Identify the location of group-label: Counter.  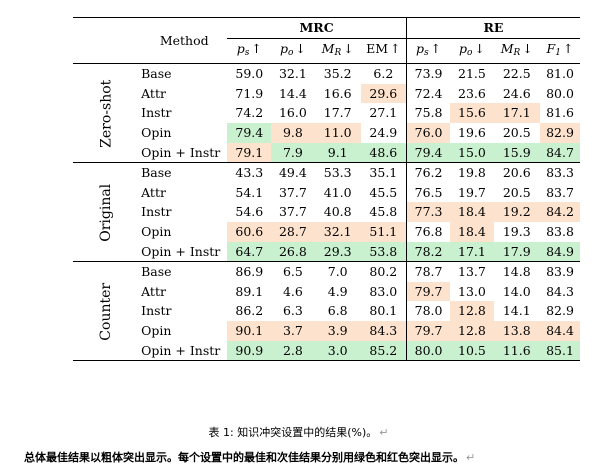
(106, 311).